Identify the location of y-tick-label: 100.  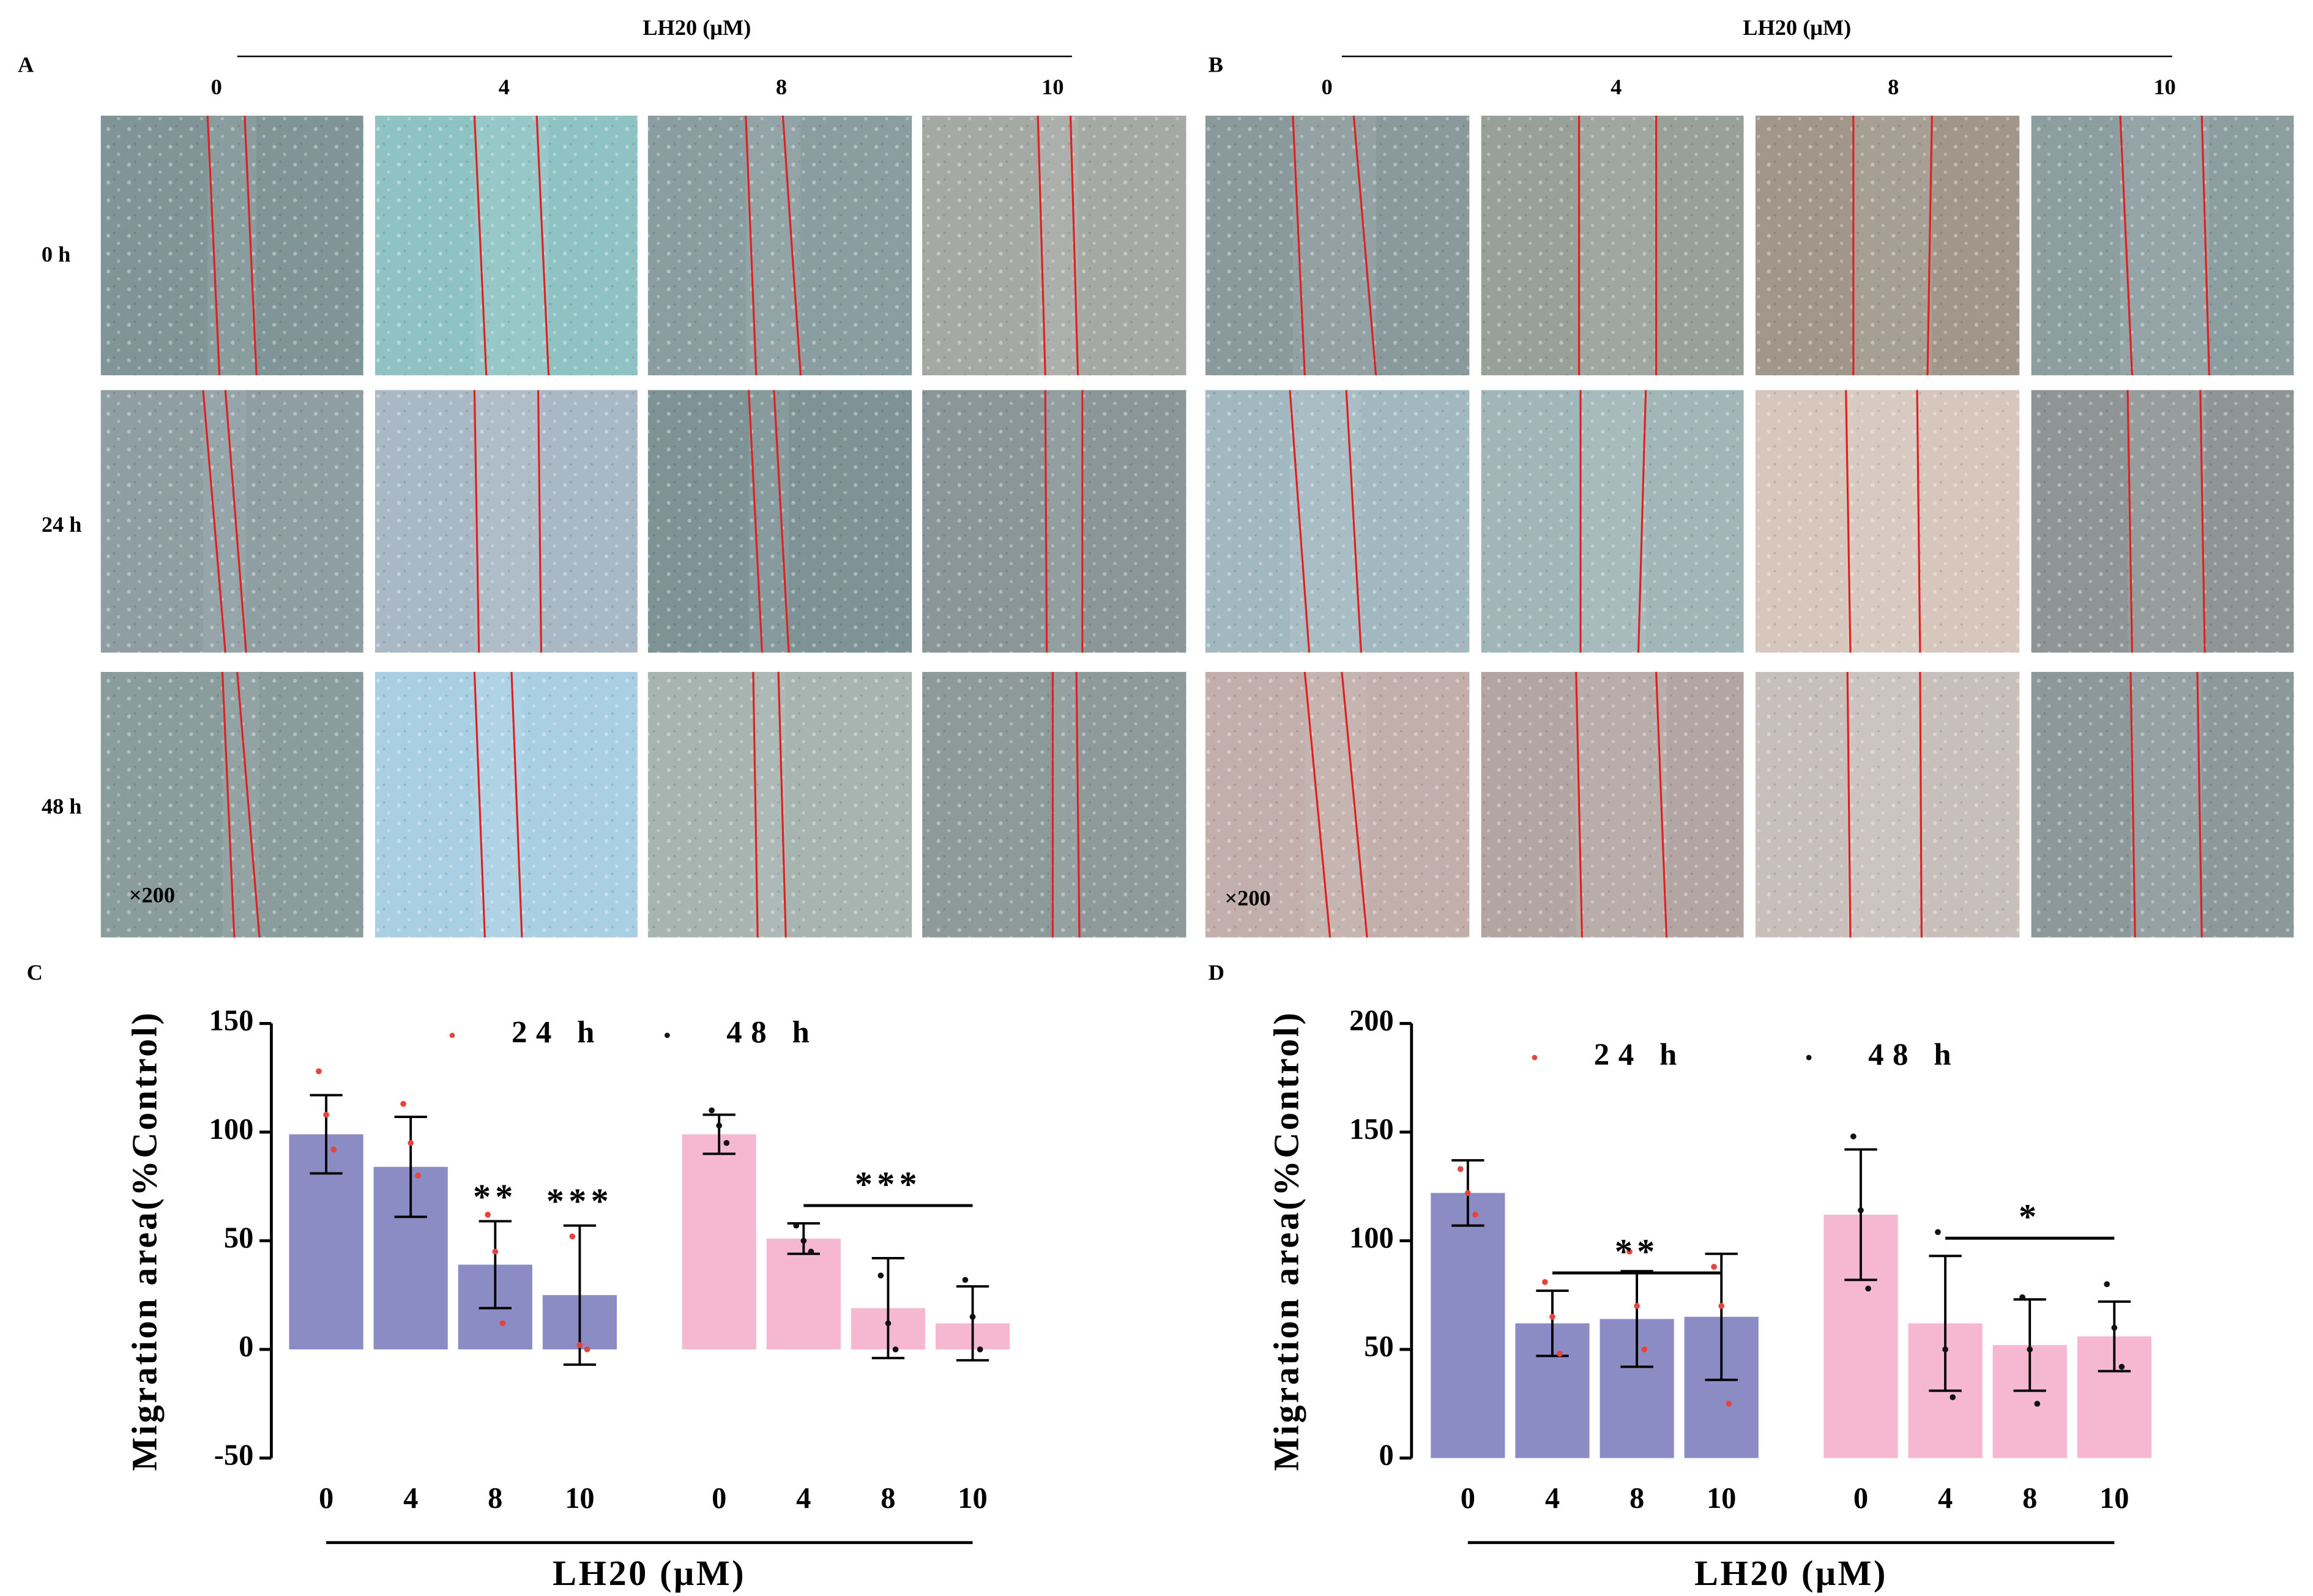
(1371, 1238).